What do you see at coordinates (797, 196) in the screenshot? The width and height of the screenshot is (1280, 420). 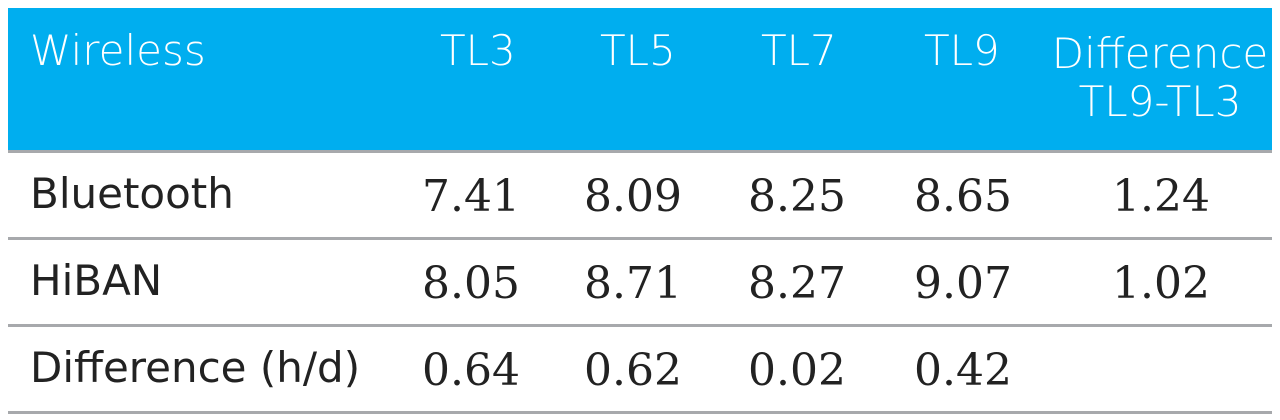 I see `value-tl7: 8.25` at bounding box center [797, 196].